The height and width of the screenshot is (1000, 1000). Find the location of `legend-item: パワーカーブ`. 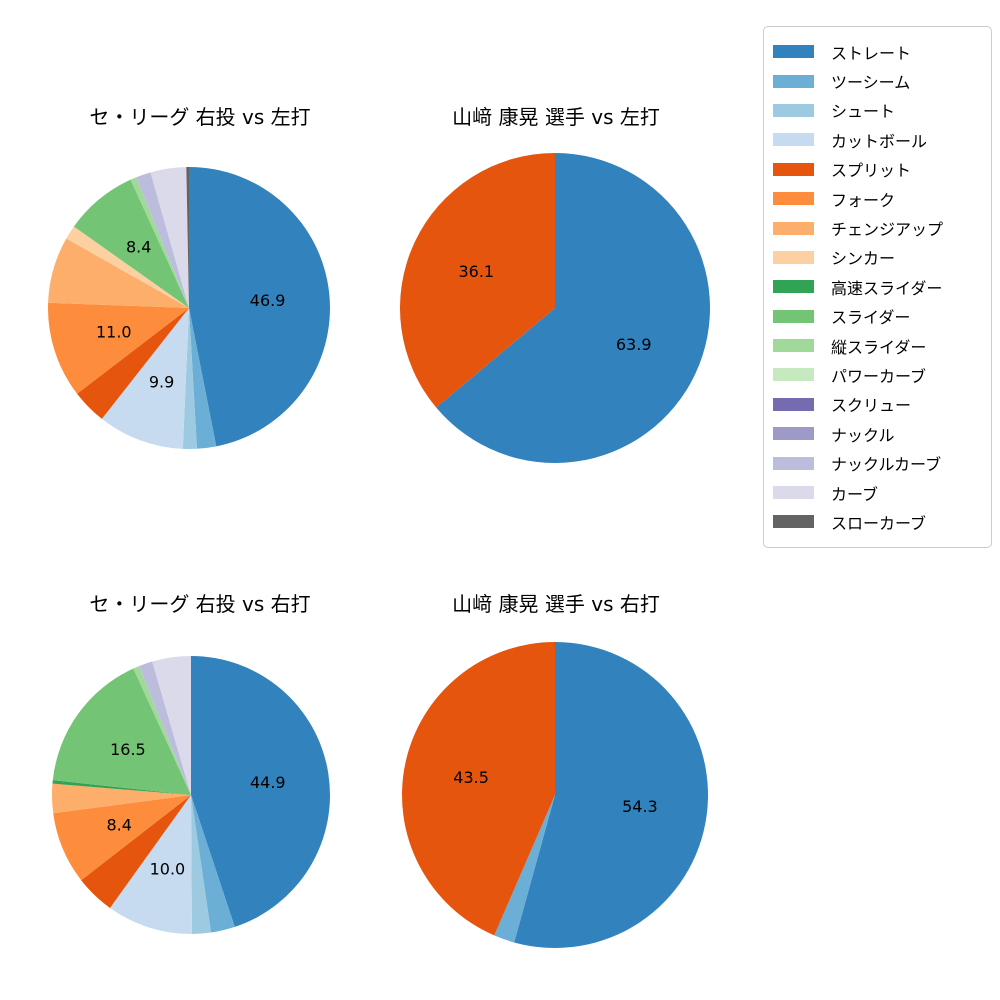

legend-item: パワーカーブ is located at coordinates (876, 374).